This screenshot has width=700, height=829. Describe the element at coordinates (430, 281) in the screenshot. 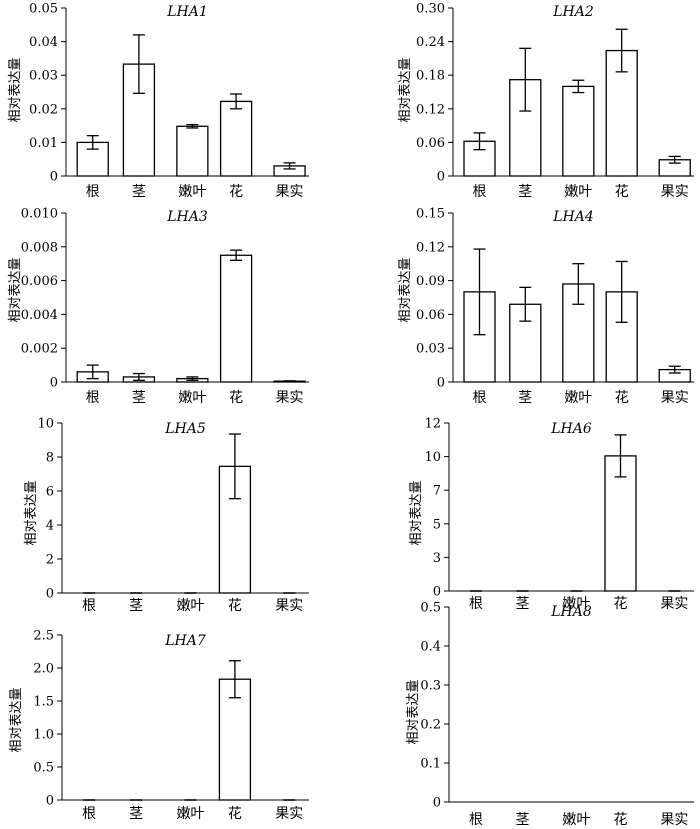

I see `y-tick-label: 0.09` at that location.